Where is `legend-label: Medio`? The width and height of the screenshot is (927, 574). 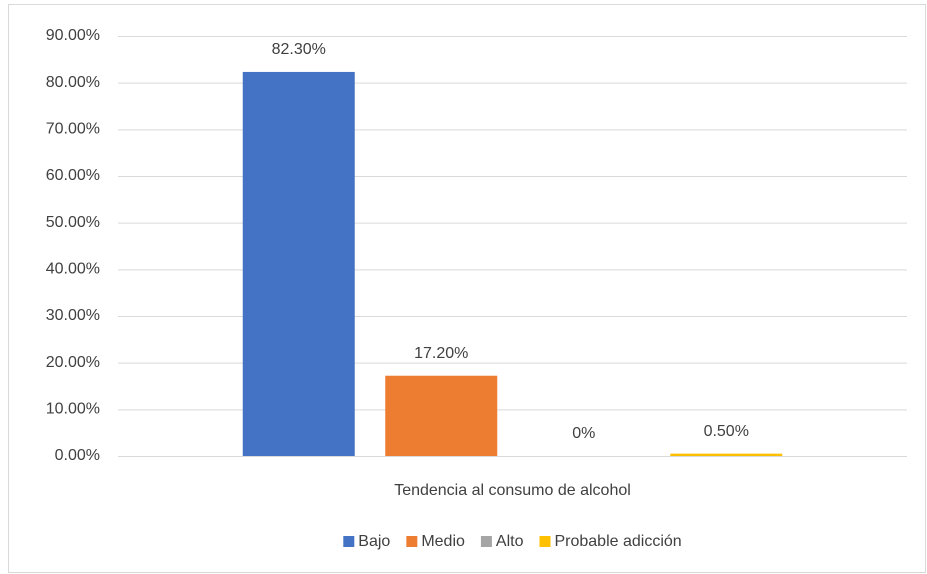
legend-label: Medio is located at coordinates (443, 541).